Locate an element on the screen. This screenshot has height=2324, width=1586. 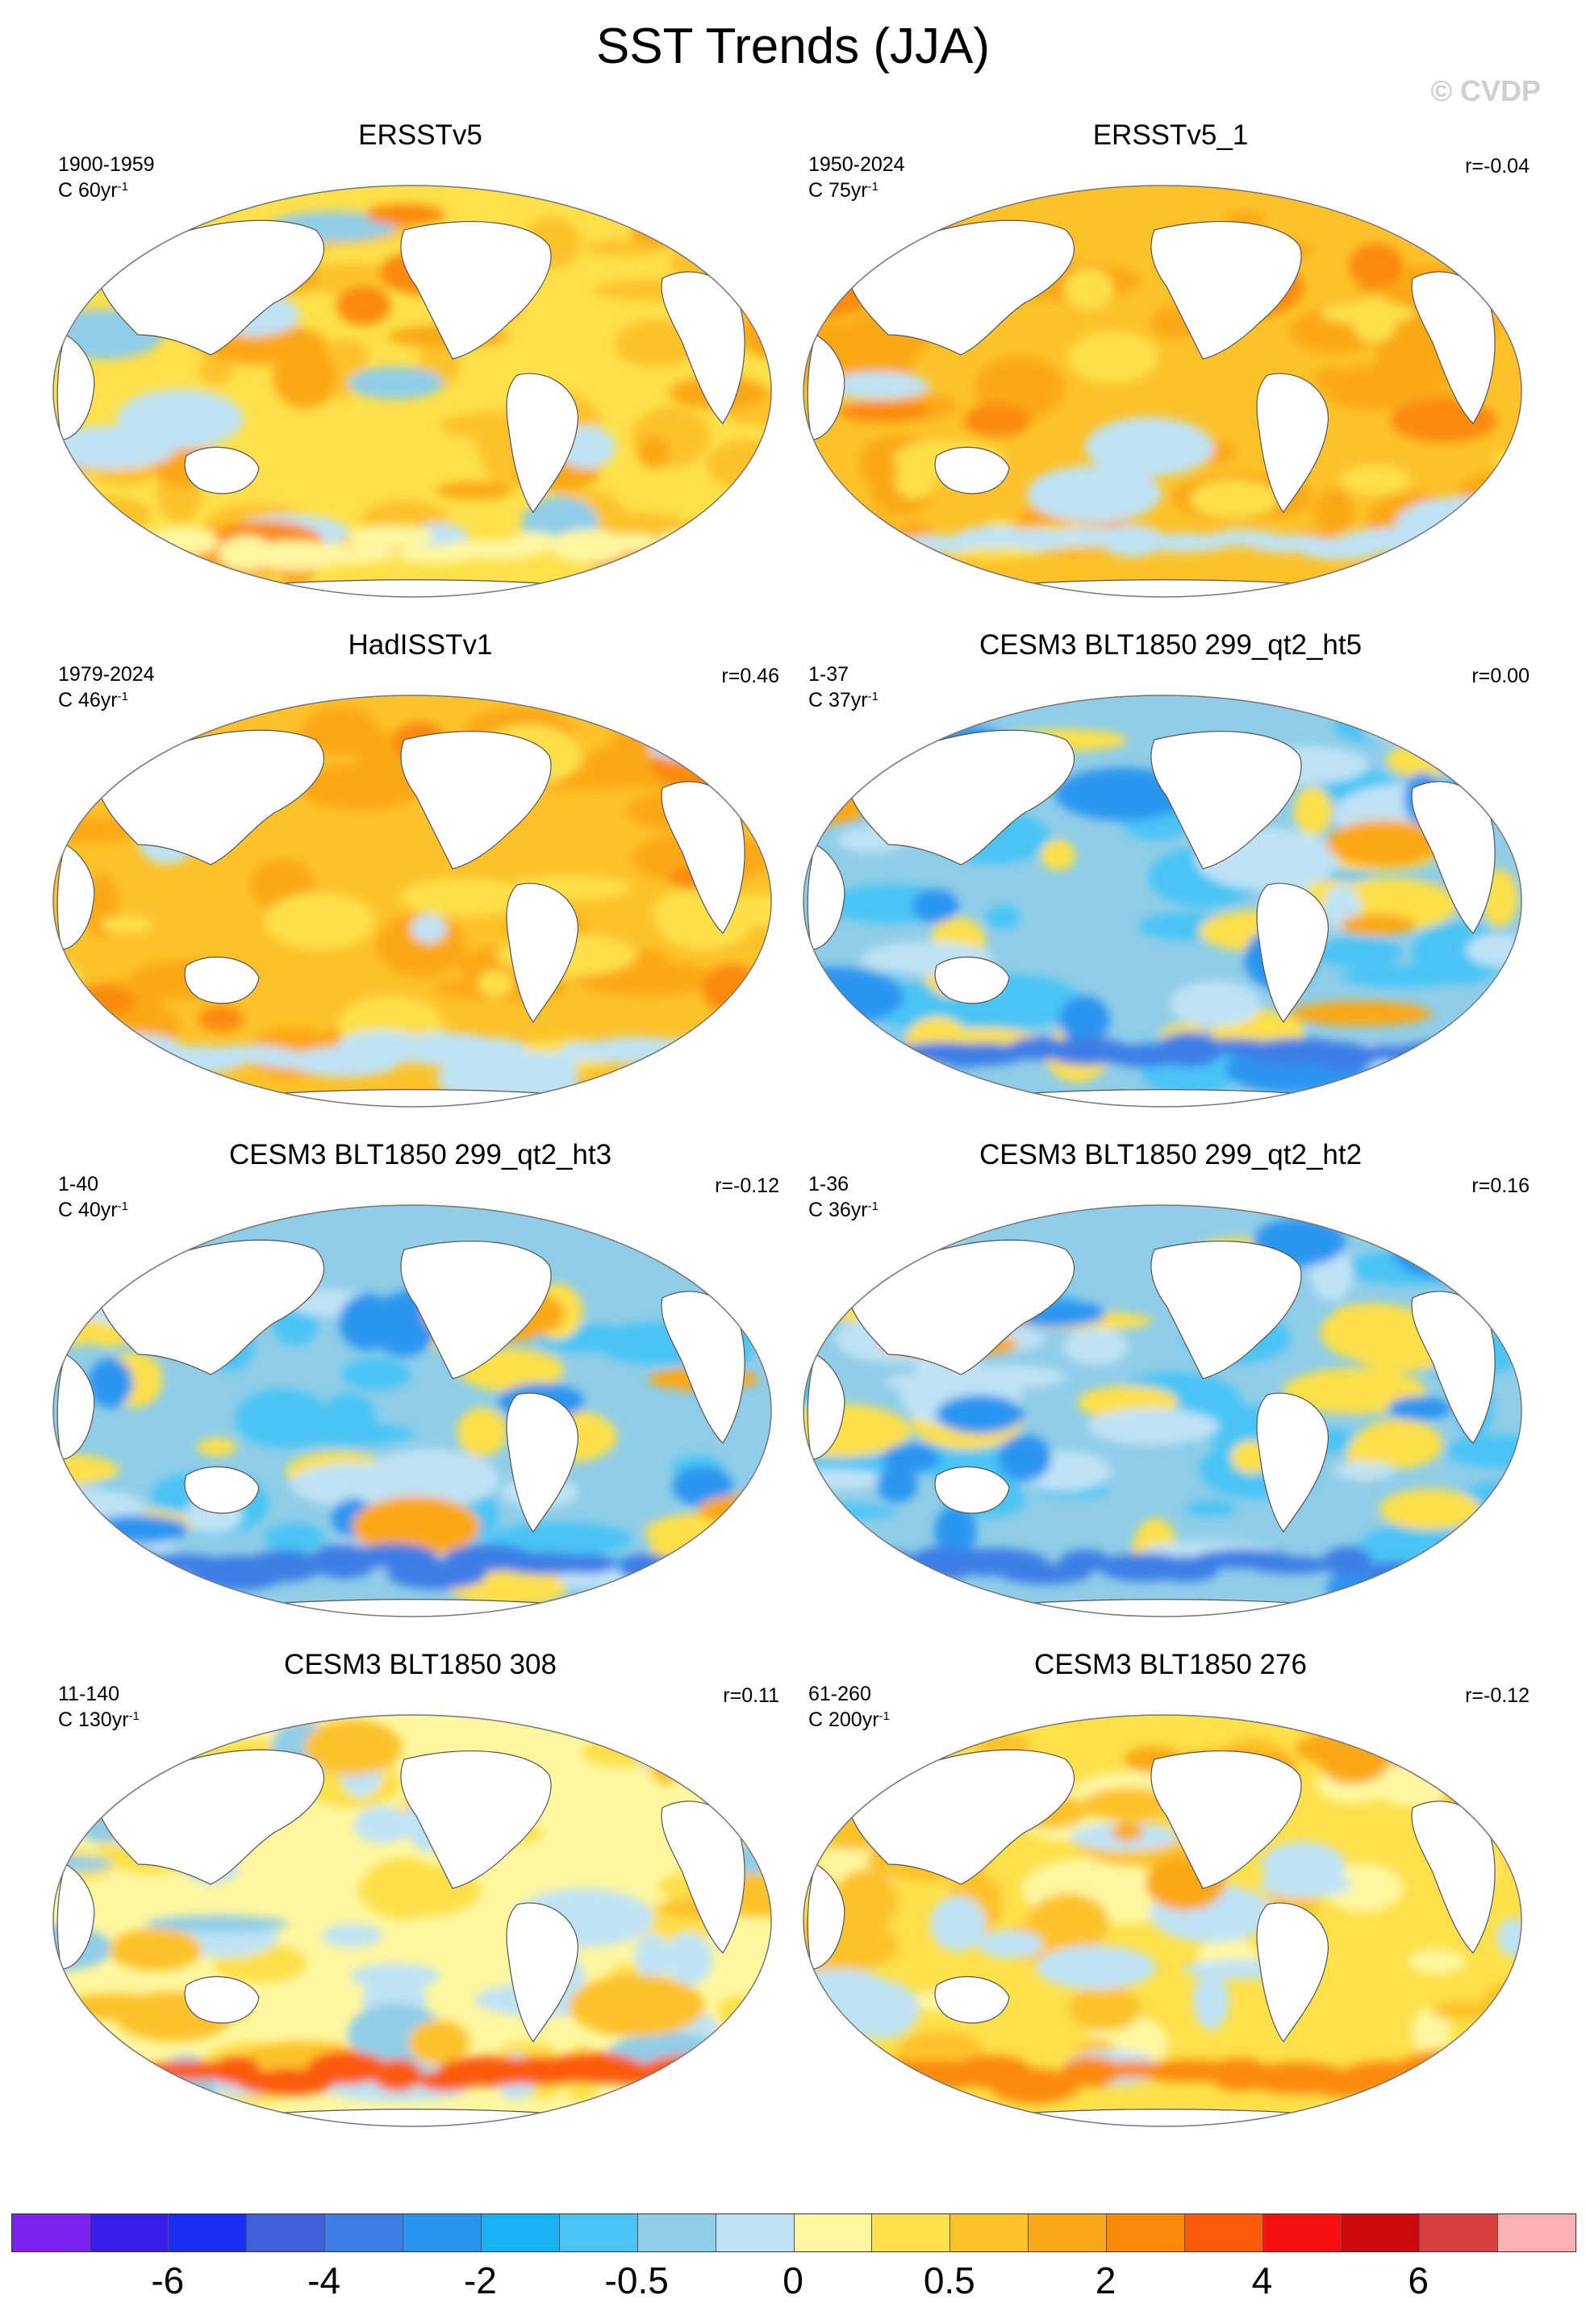
trend-label: C 200yr is located at coordinates (843, 1720).